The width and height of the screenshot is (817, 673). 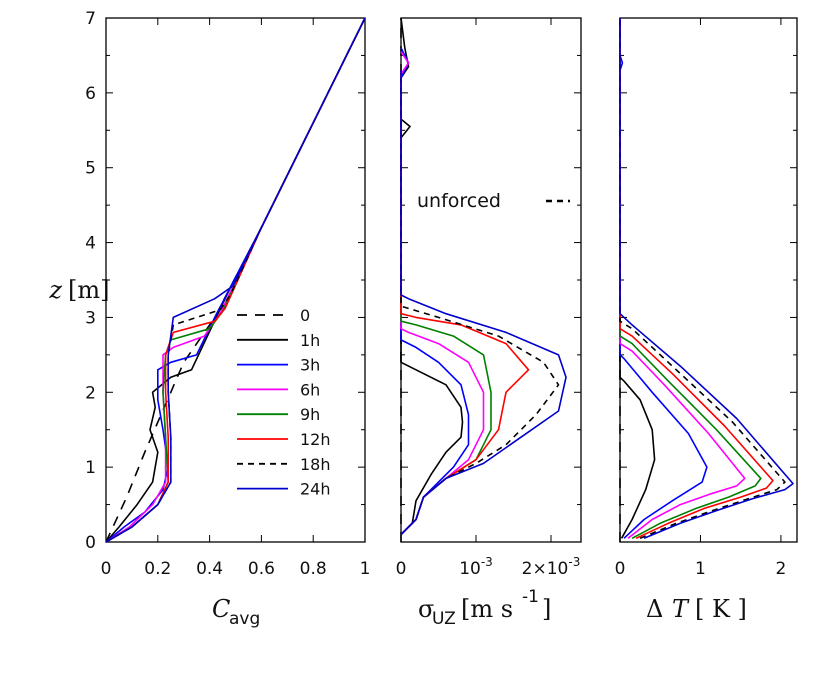 What do you see at coordinates (310, 340) in the screenshot?
I see `legend-label-1h: 1h` at bounding box center [310, 340].